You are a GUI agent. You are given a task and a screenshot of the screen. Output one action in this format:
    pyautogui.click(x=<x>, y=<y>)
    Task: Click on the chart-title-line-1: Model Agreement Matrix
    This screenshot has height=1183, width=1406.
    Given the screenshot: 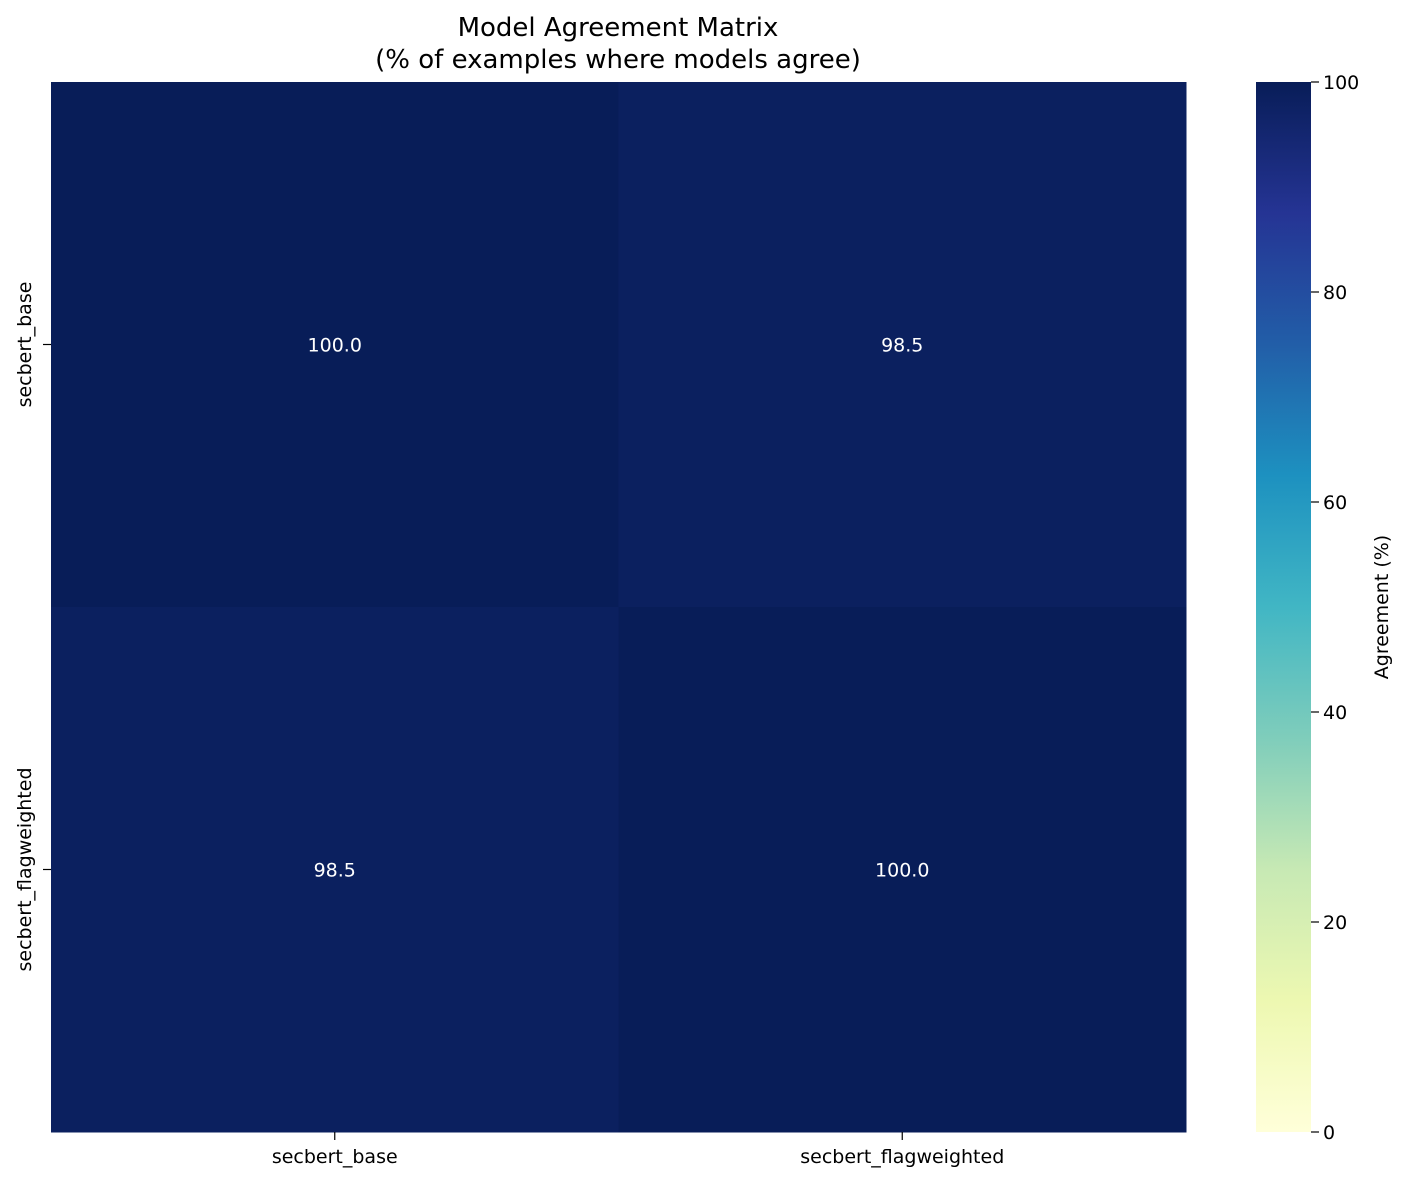 What is the action you would take?
    pyautogui.click(x=618, y=28)
    